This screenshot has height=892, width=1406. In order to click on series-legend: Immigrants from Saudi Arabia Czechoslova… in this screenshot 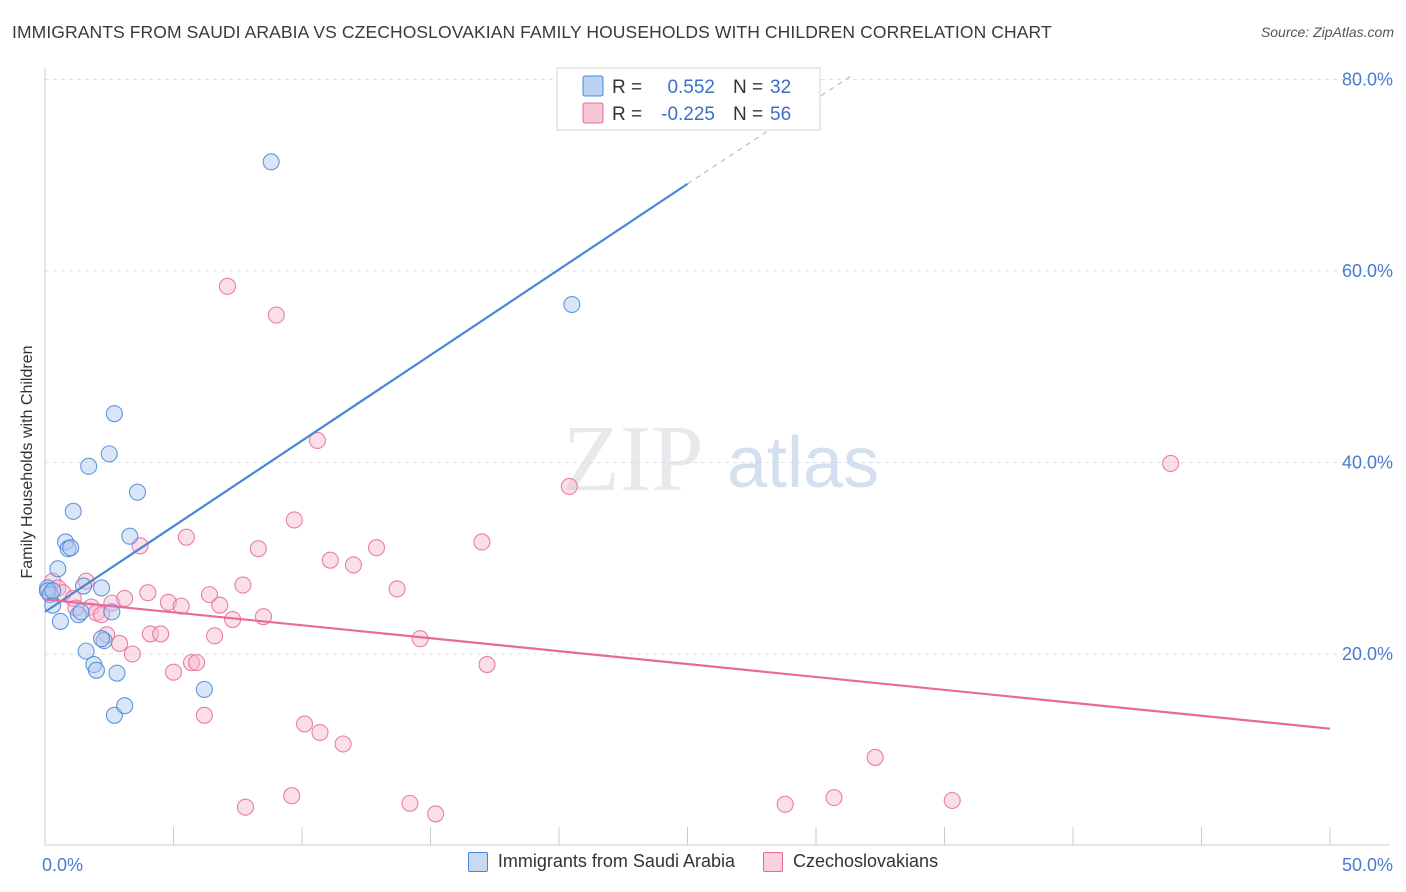, I will do `click(703, 861)`.